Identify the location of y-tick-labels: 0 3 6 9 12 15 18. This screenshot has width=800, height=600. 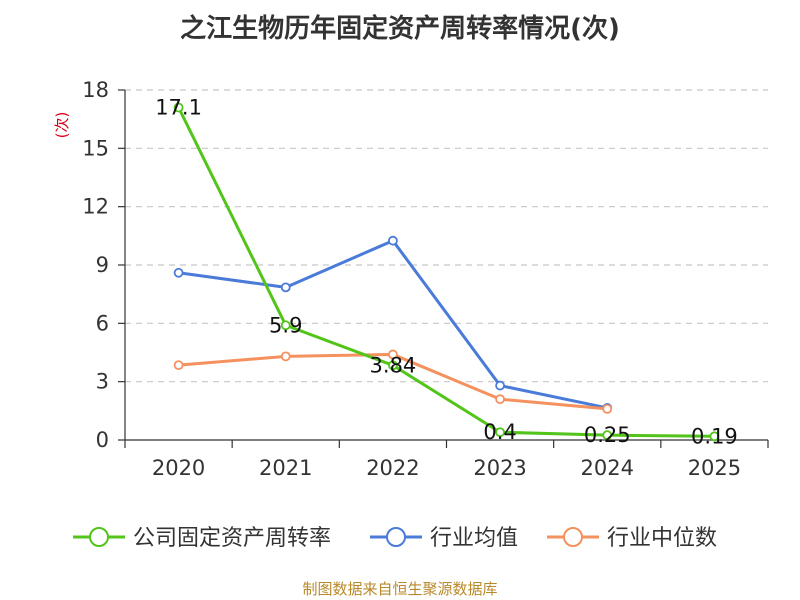
(95, 265).